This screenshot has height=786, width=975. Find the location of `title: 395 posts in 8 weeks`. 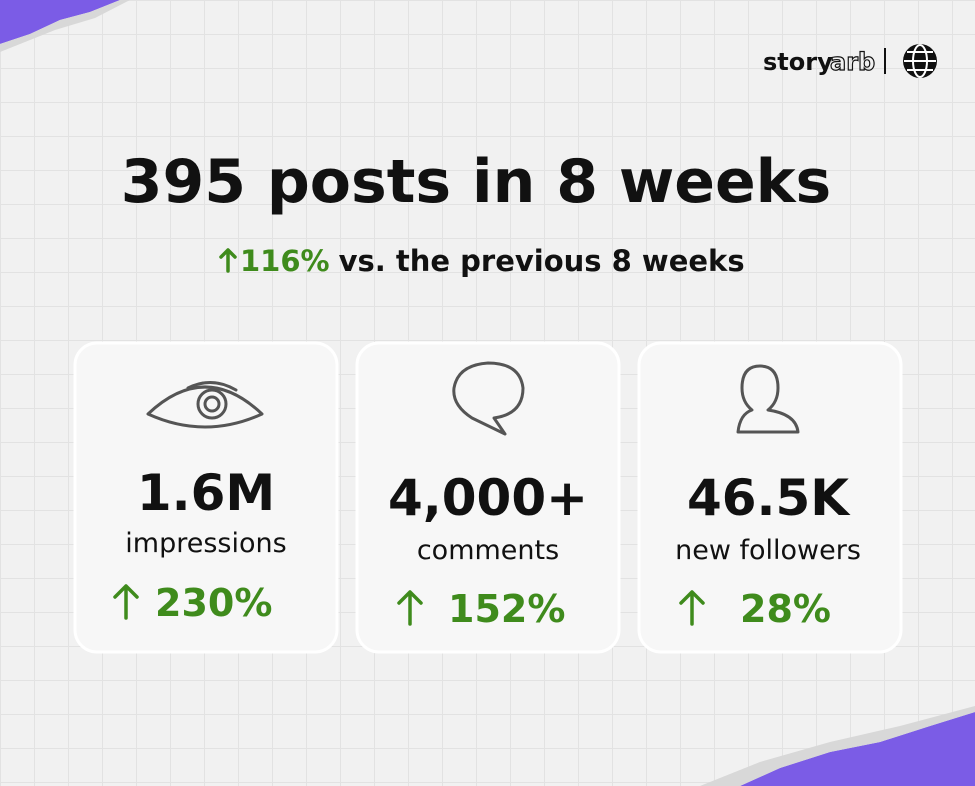

title: 395 posts in 8 weeks is located at coordinates (476, 182).